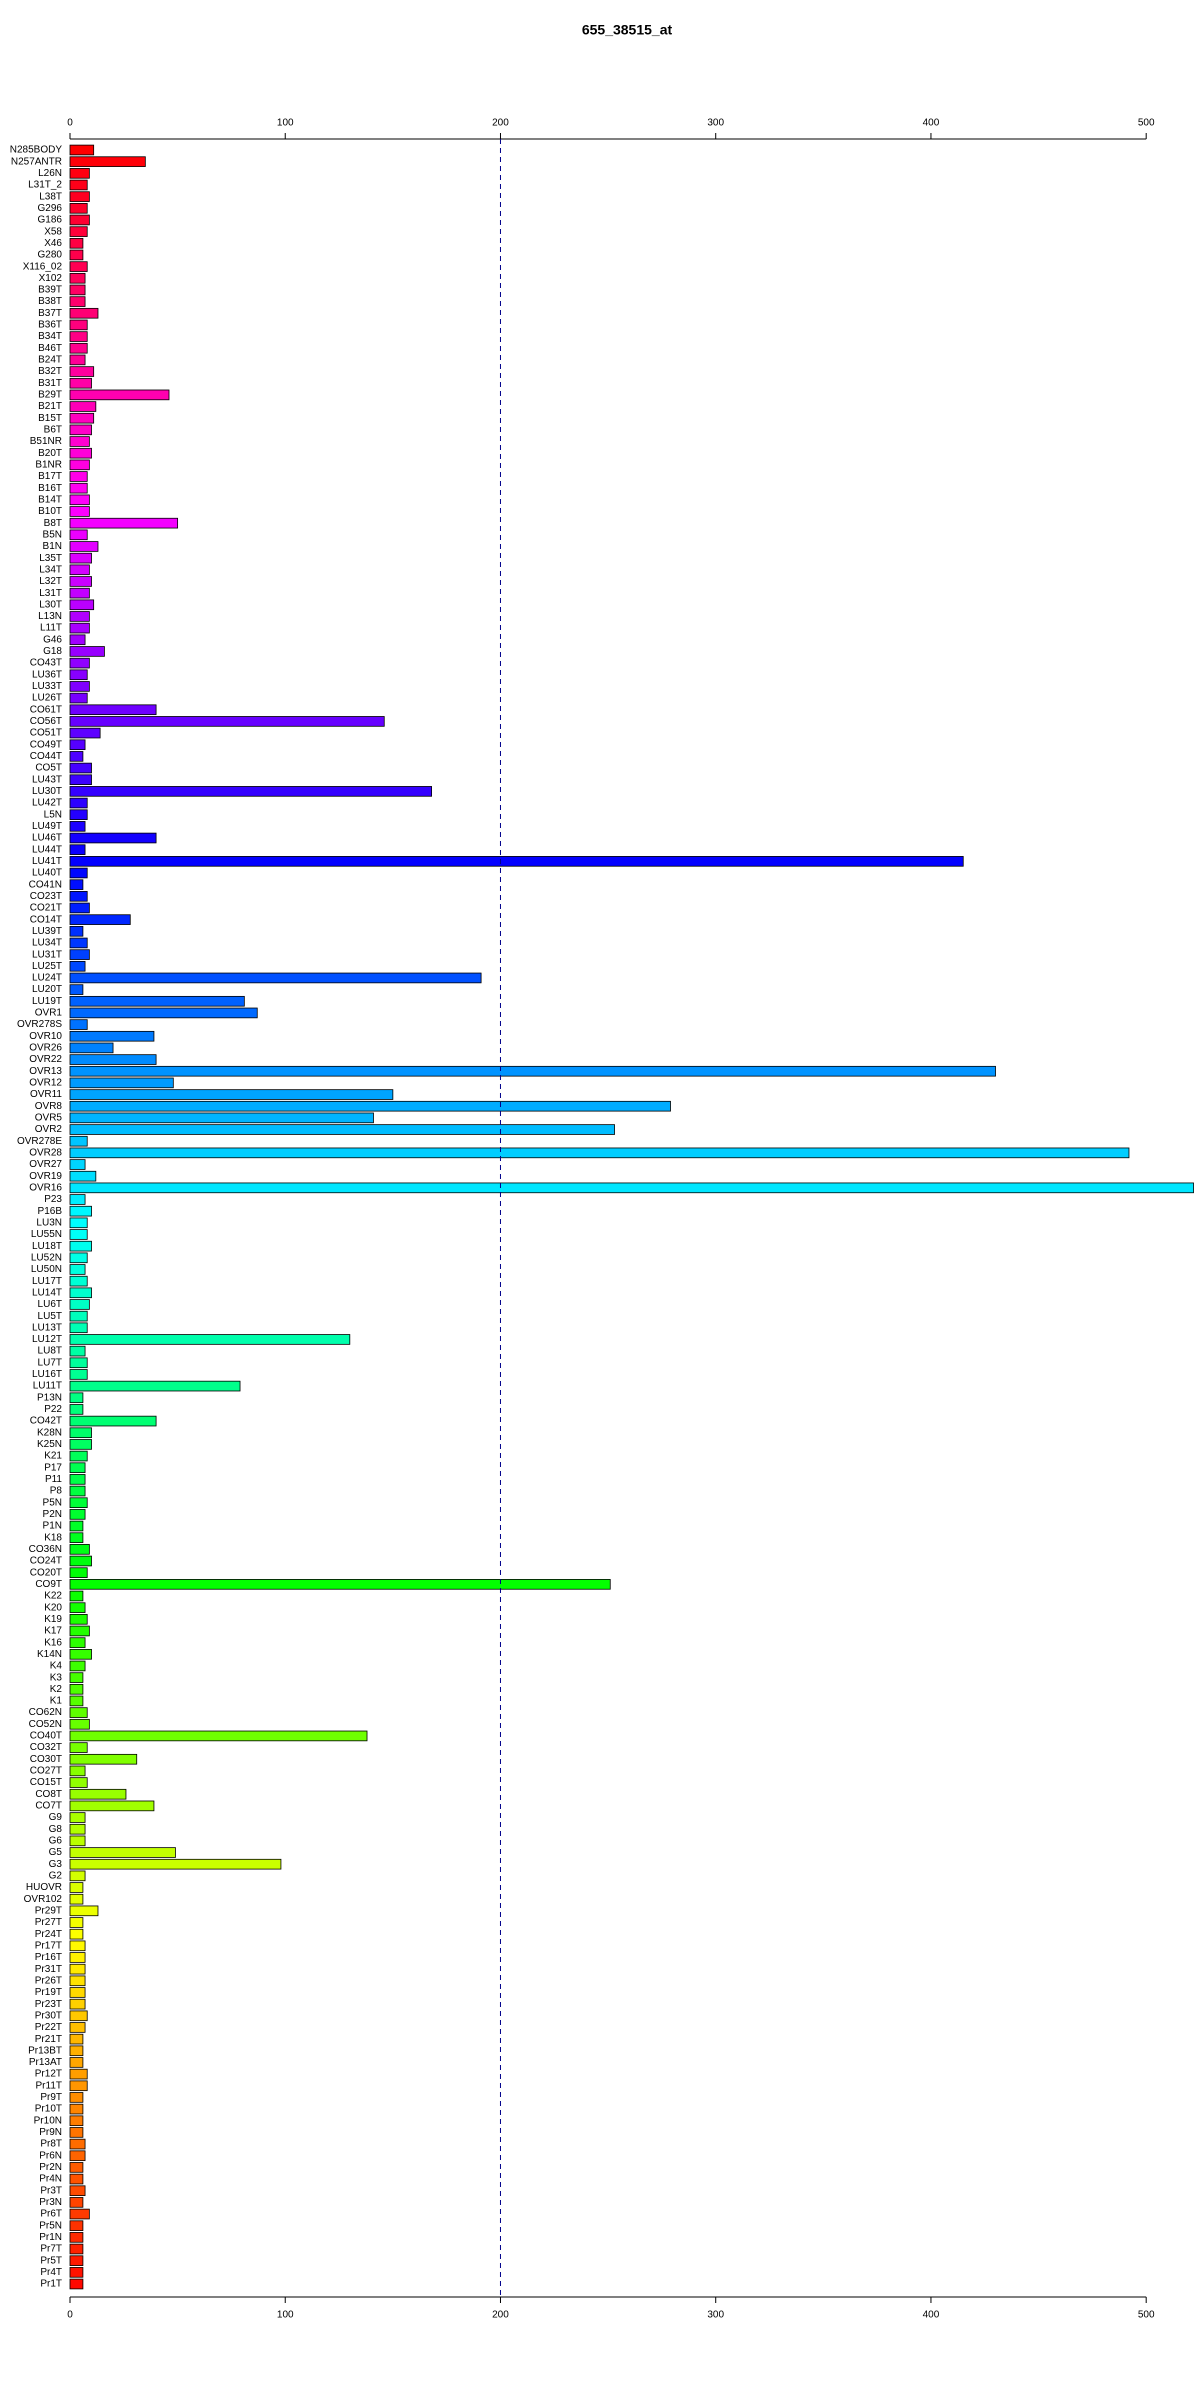  I want to click on y-tick-label: B5N, so click(52, 534).